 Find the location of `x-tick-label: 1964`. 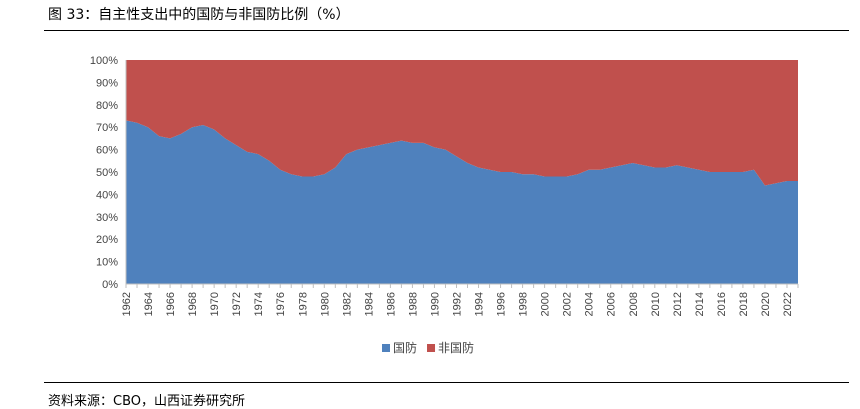

x-tick-label: 1964 is located at coordinates (149, 304).